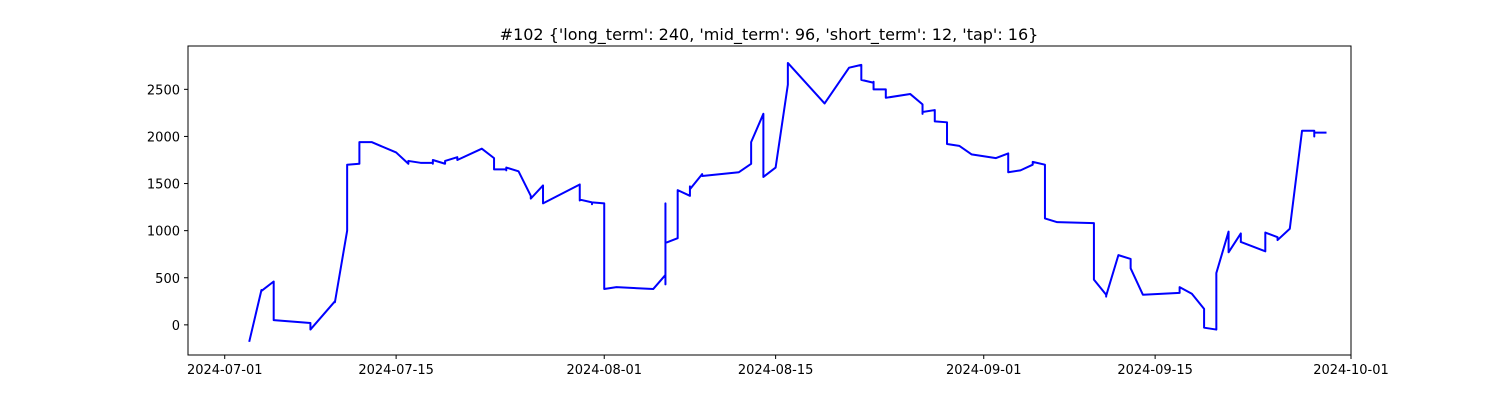 This screenshot has width=1500, height=404. I want to click on x-tick-label: 2024-08-01, so click(604, 370).